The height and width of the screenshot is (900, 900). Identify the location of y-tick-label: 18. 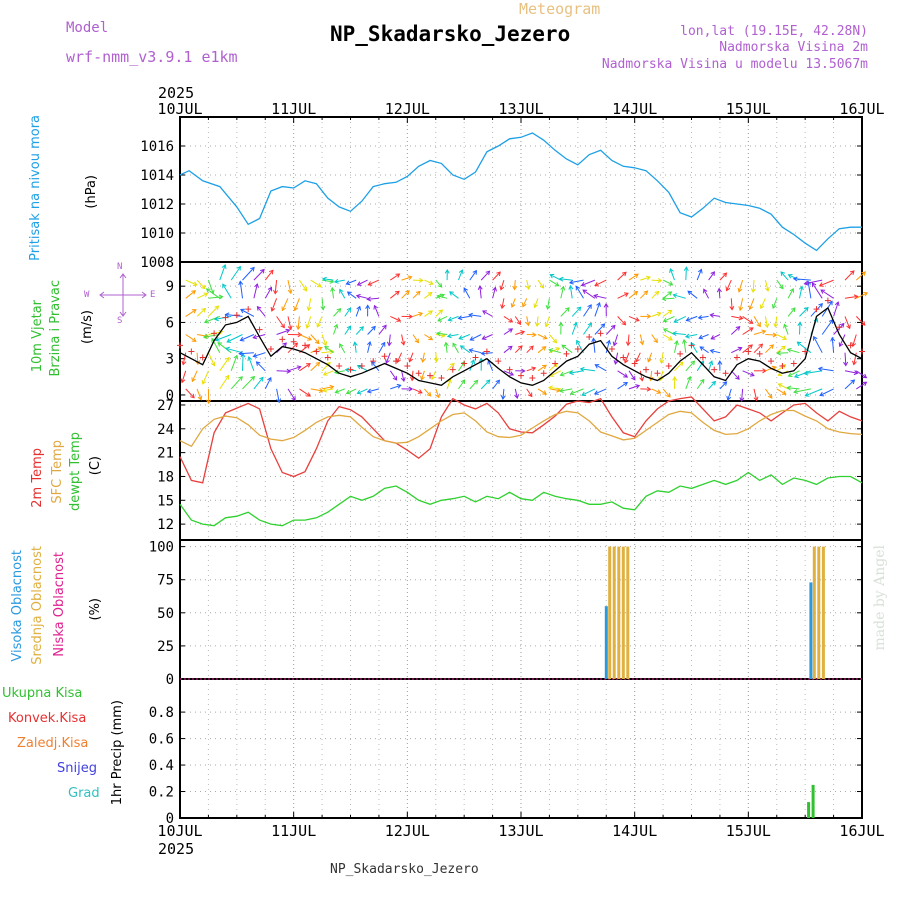
(165, 477).